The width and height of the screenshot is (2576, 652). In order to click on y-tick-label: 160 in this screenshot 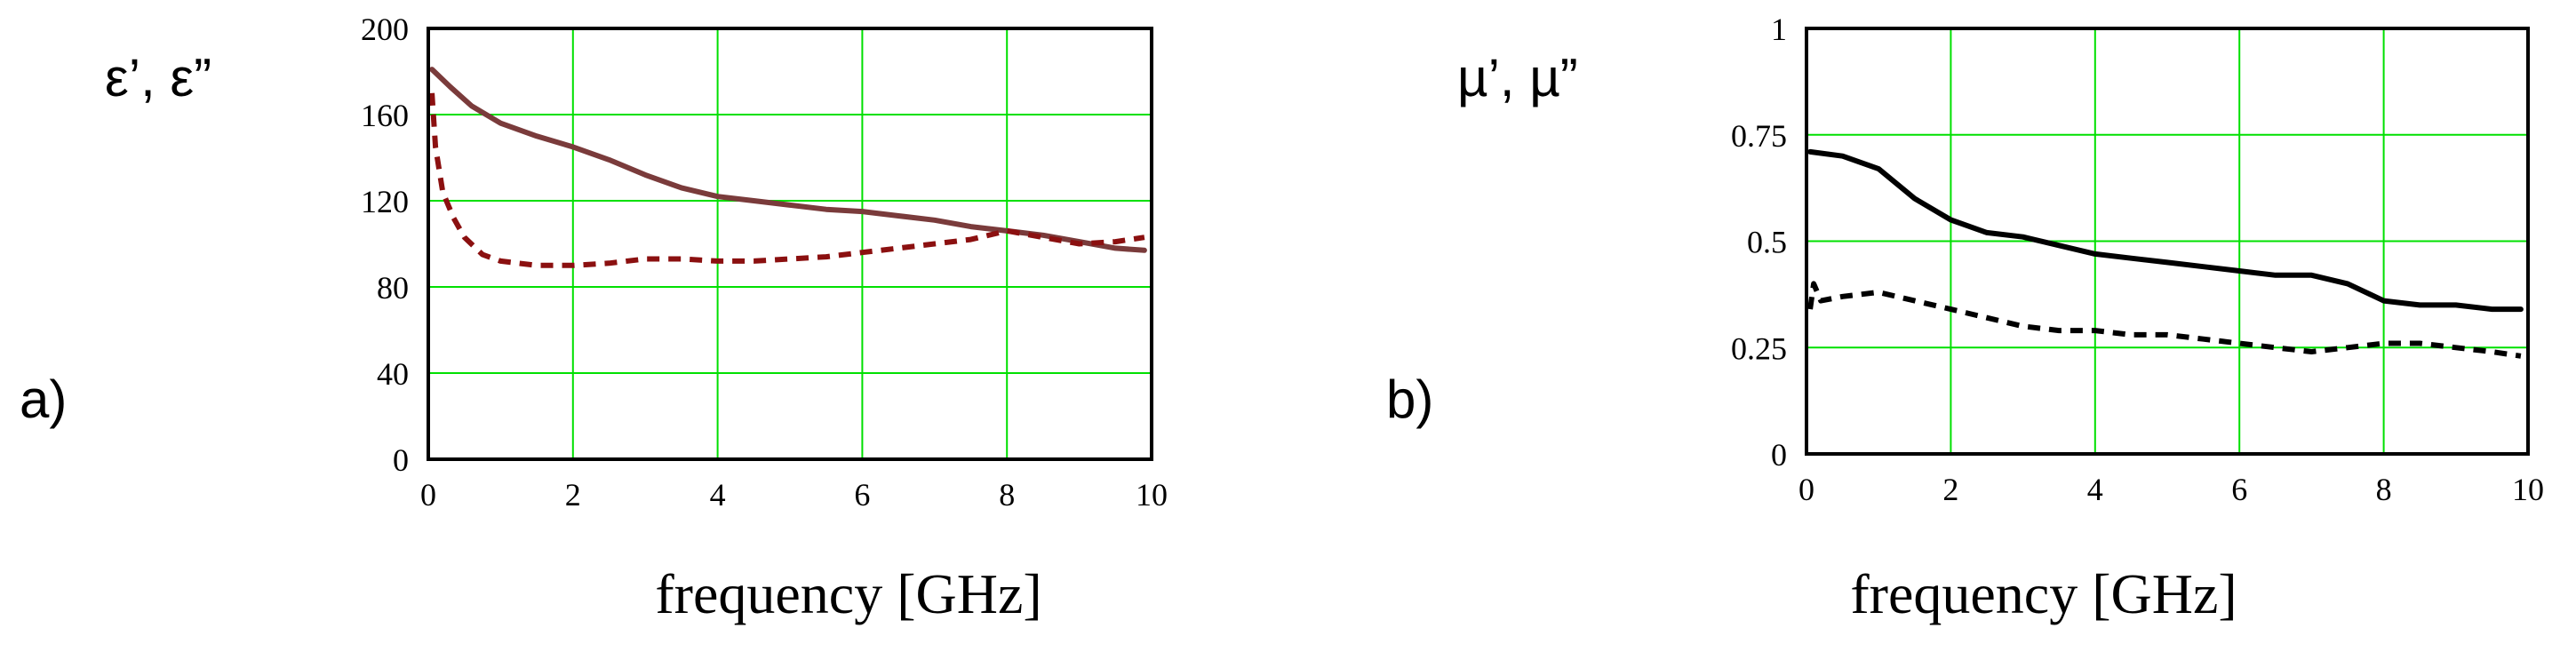, I will do `click(385, 115)`.